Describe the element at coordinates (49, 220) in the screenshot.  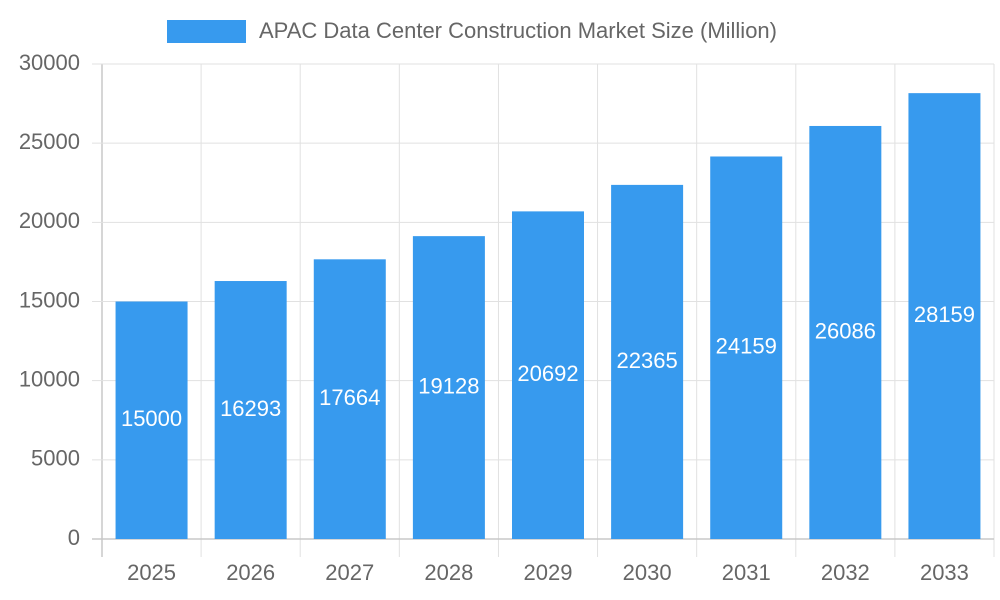
I see `y-tick-label: 20000` at that location.